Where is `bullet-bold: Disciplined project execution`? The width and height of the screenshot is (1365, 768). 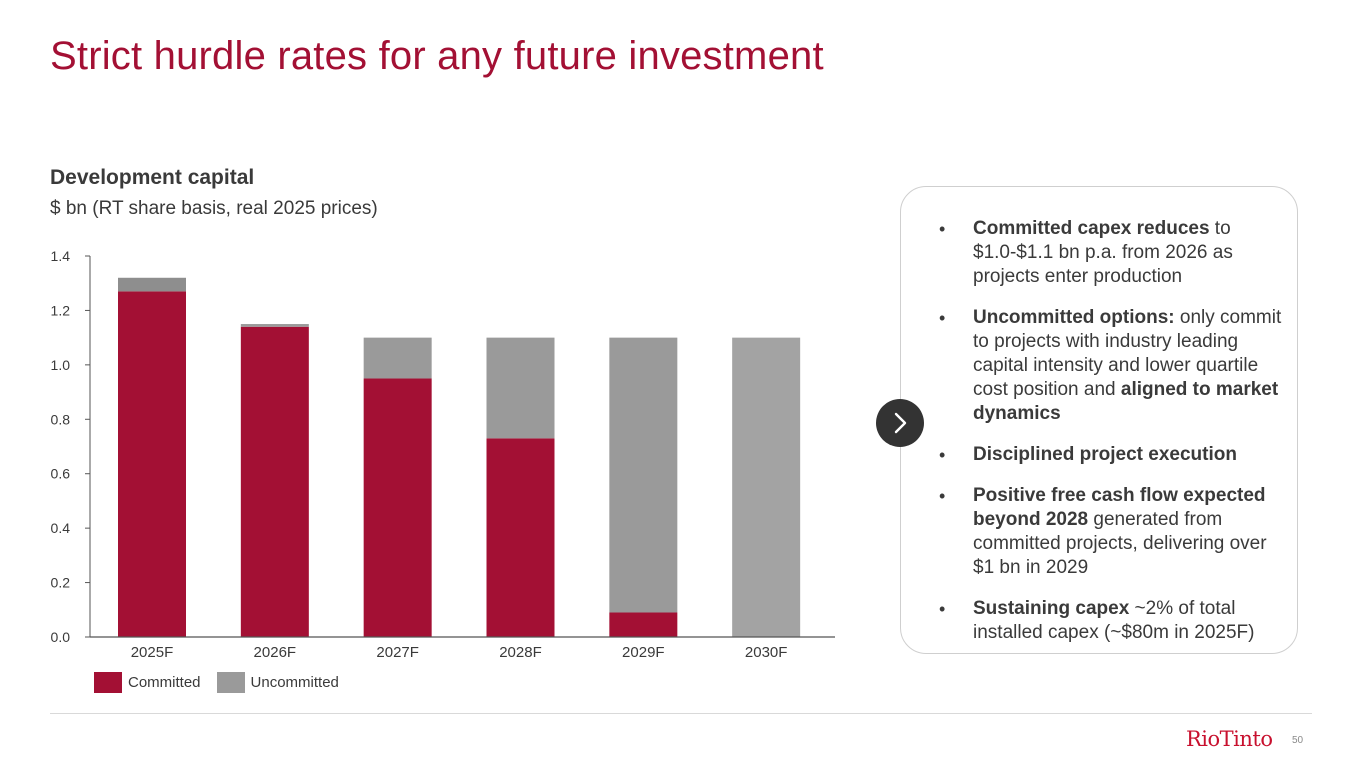 bullet-bold: Disciplined project execution is located at coordinates (1105, 454).